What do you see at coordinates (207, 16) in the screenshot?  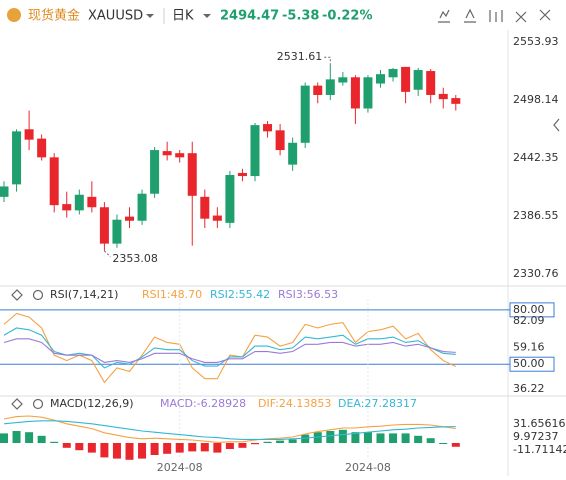 I see `period-dropdown` at bounding box center [207, 16].